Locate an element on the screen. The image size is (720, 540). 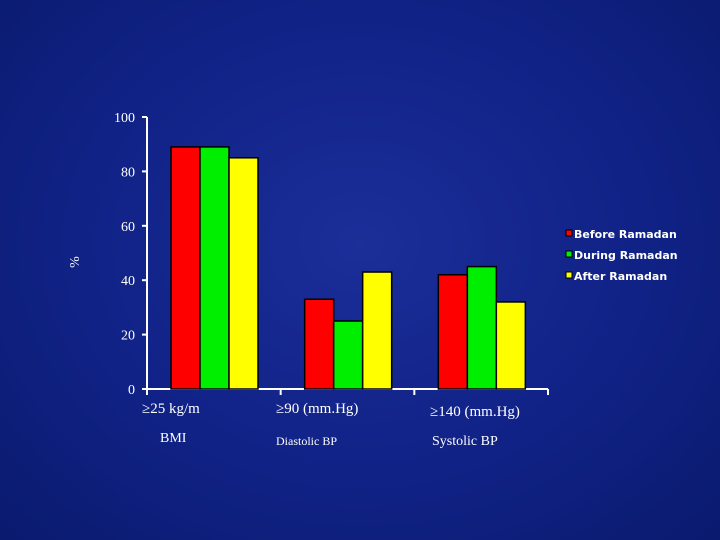
legend-swatch-during-ramadan is located at coordinates (569, 254).